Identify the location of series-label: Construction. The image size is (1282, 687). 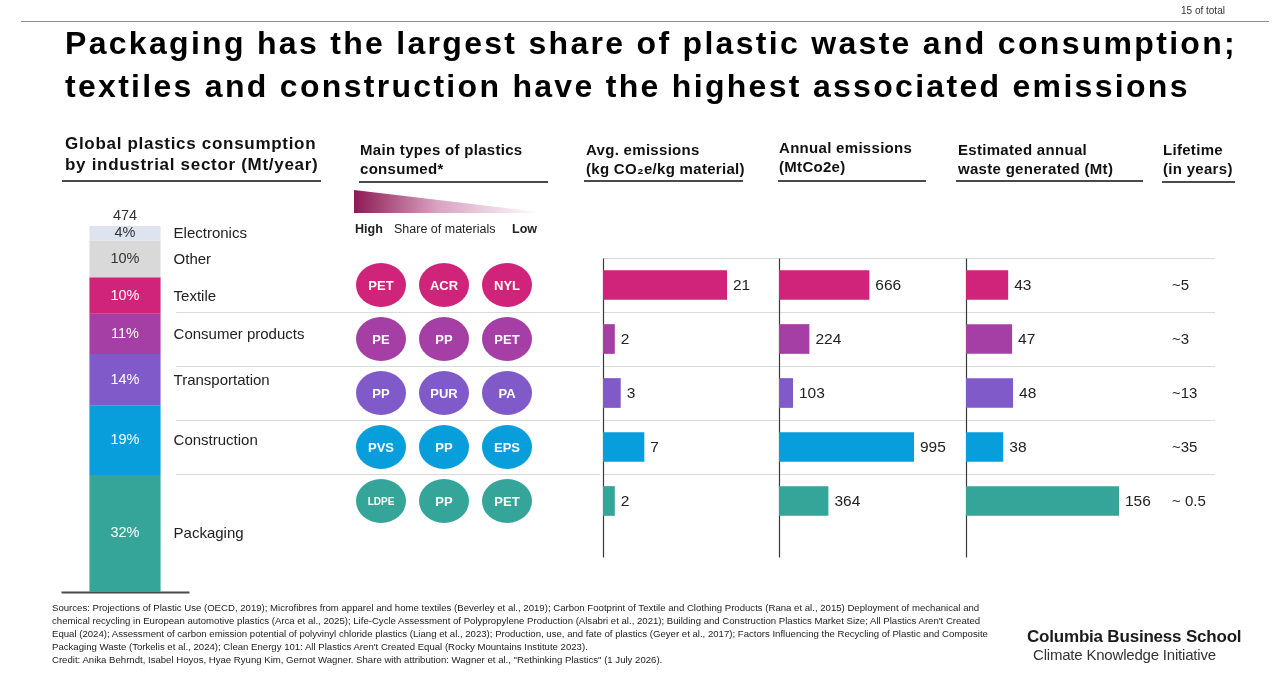
(215, 440).